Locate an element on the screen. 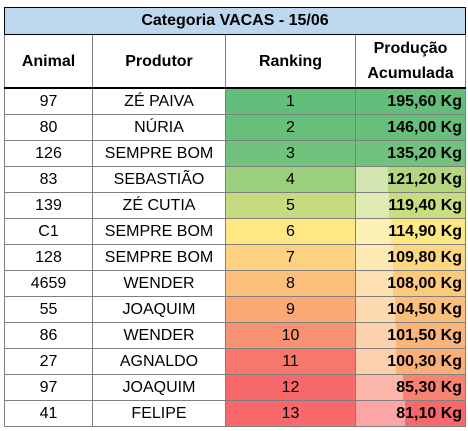 This screenshot has height=431, width=468. cell-ranking: 2 is located at coordinates (290, 127).